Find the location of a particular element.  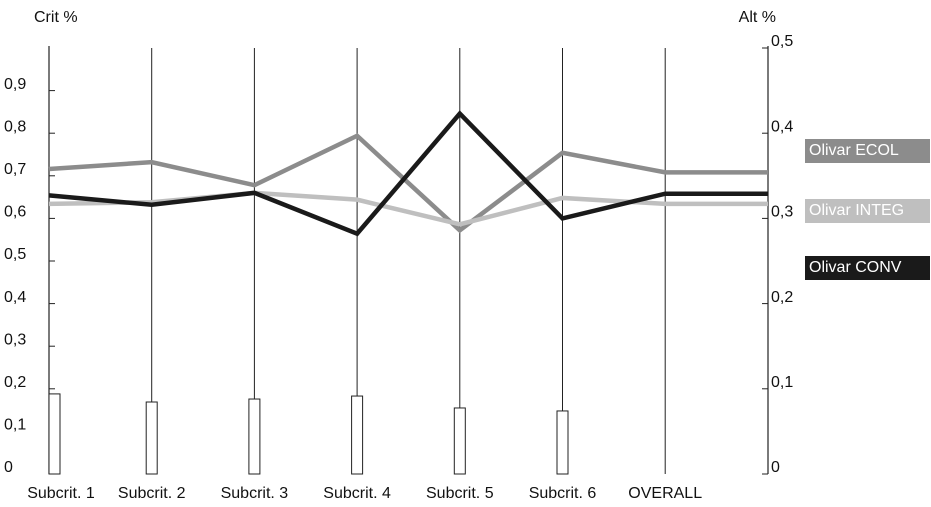

y-tick-label: 0 is located at coordinates (8, 467).